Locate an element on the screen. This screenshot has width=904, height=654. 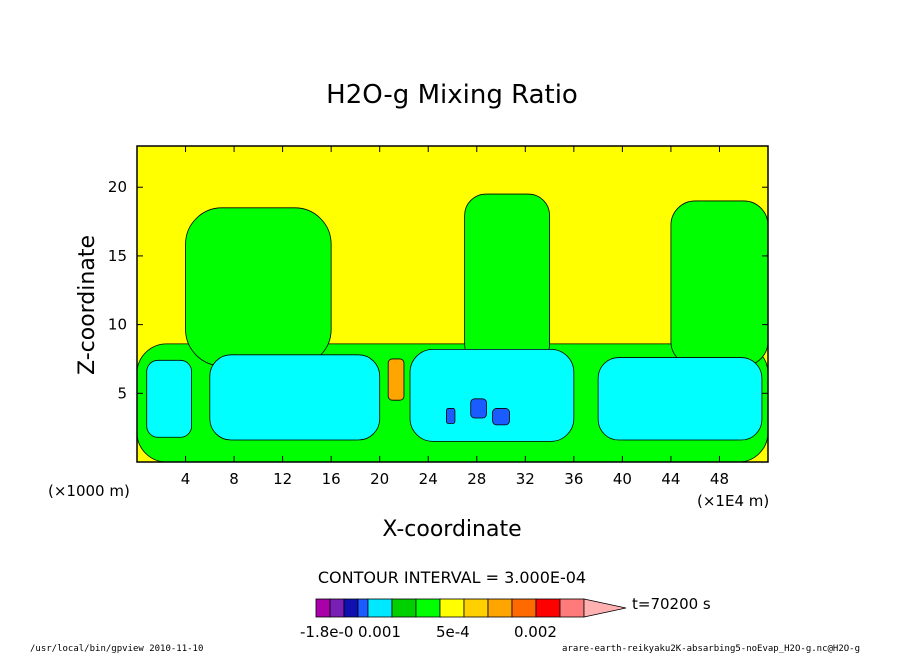
colorbar-label: -1.8e-0 is located at coordinates (326, 632).